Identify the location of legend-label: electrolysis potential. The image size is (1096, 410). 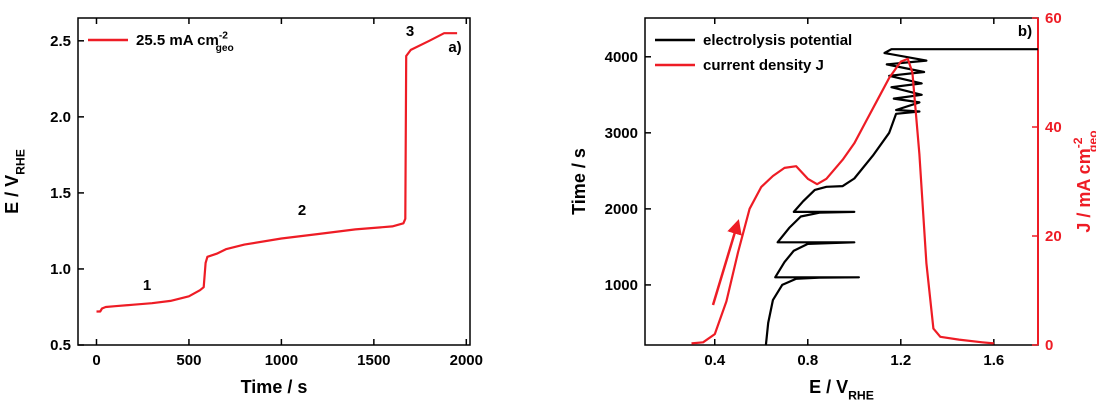
(777, 40).